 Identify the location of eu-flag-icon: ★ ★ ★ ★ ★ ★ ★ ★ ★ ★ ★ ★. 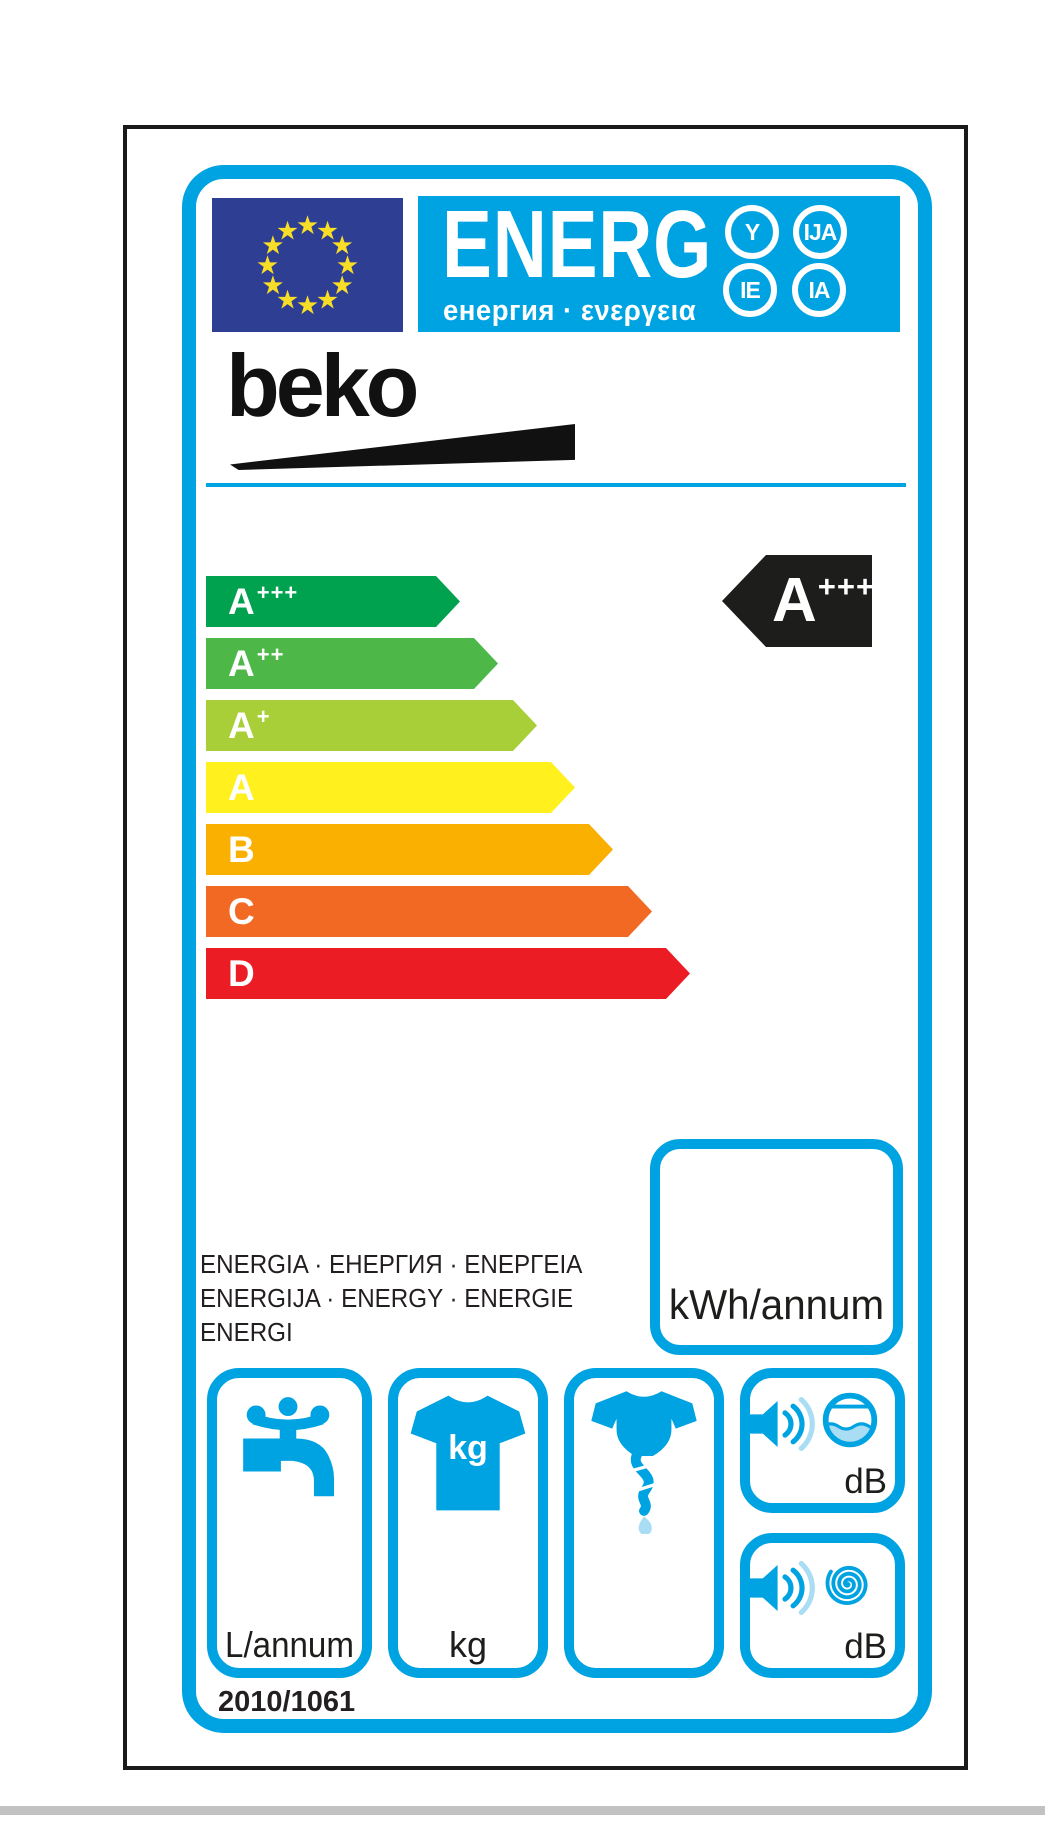
(307, 265).